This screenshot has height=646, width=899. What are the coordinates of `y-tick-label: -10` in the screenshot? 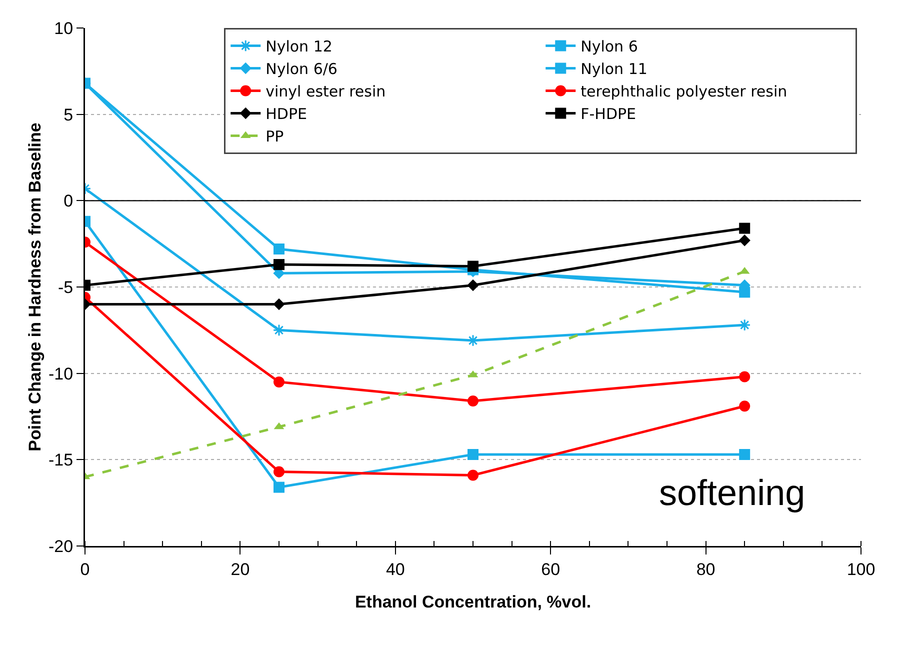 It's located at (61, 374).